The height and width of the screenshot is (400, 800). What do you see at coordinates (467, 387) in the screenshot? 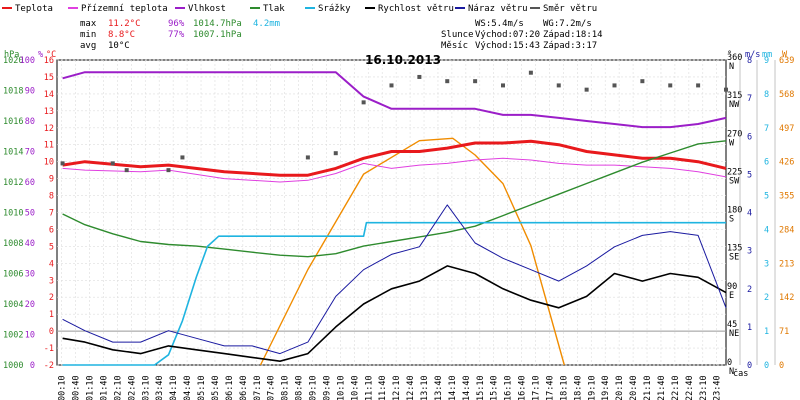
I see `time-tick-label: 14:40` at bounding box center [467, 387].